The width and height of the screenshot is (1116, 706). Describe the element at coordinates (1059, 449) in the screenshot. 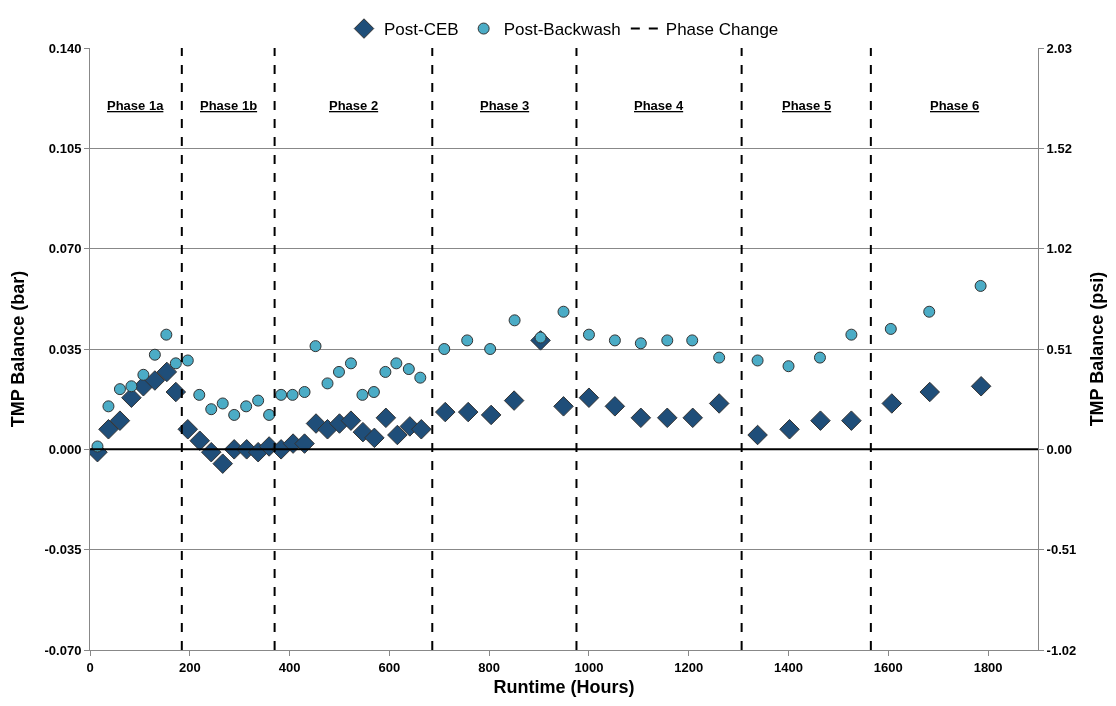

I see `y2-tick-label: 0.00` at that location.